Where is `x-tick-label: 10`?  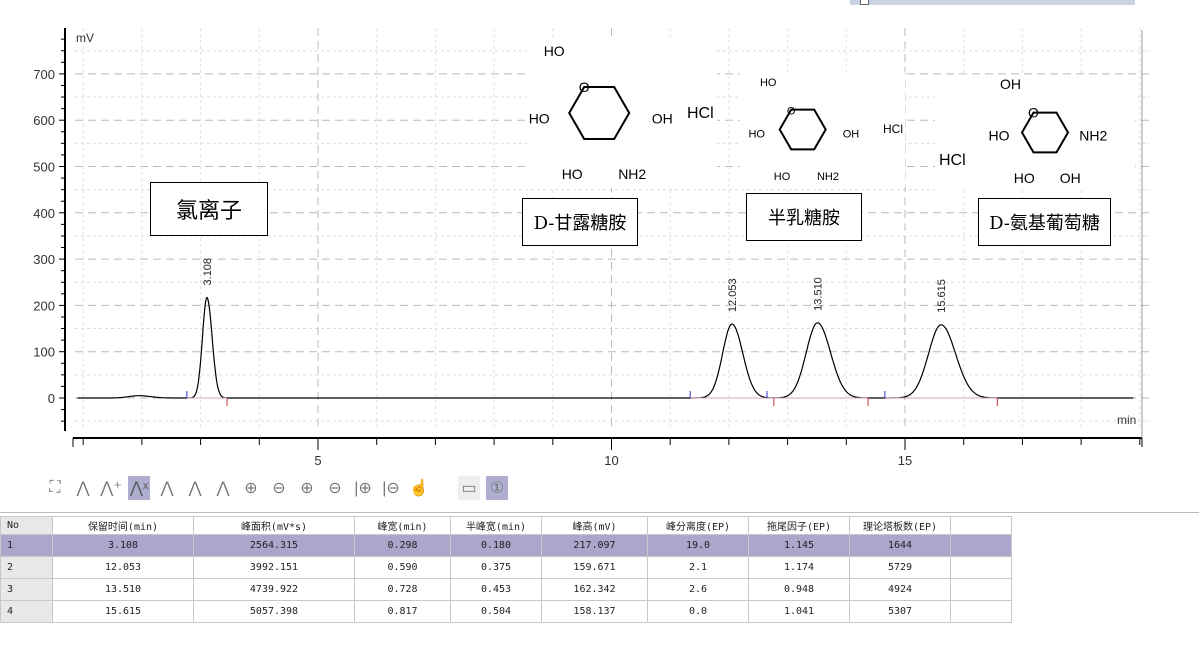 x-tick-label: 10 is located at coordinates (611, 460).